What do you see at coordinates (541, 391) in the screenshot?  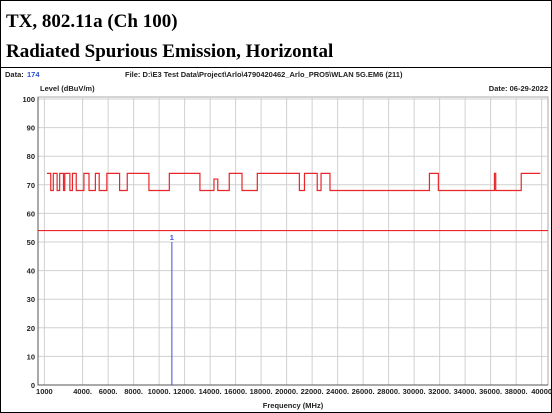 I see `x-tick-label: 40000` at bounding box center [541, 391].